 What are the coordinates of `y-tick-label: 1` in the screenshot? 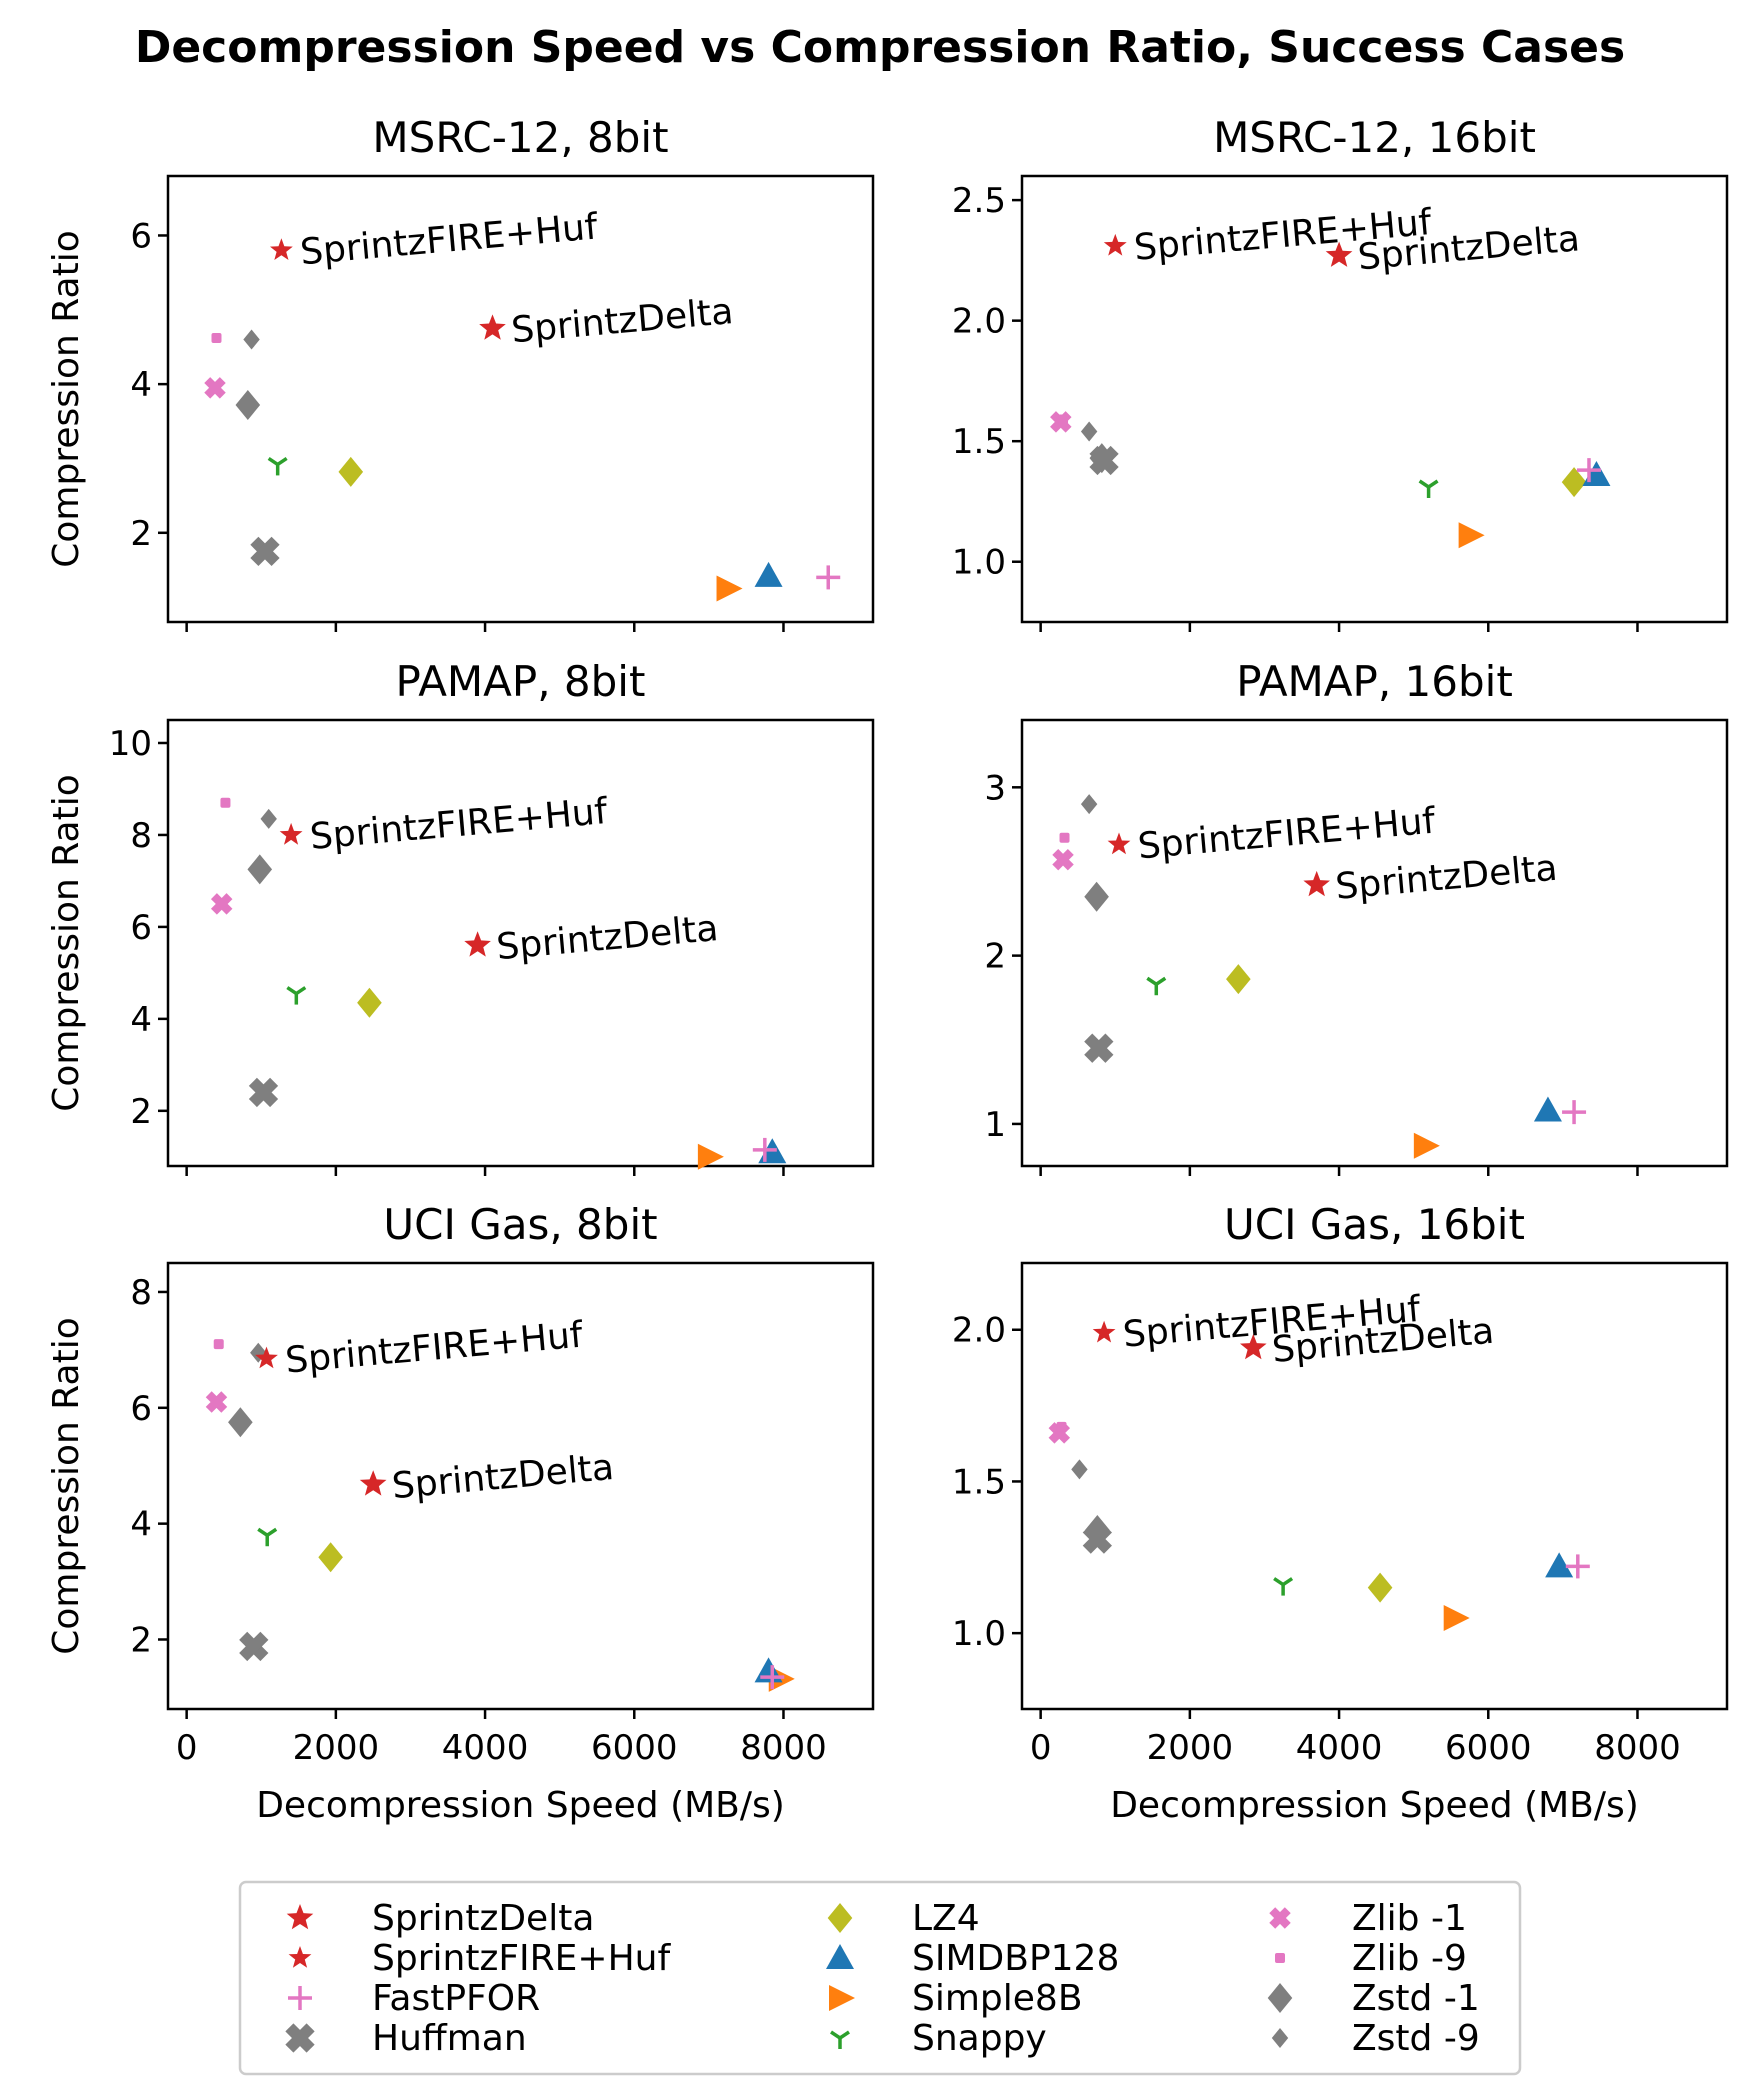 It's located at (995, 1125).